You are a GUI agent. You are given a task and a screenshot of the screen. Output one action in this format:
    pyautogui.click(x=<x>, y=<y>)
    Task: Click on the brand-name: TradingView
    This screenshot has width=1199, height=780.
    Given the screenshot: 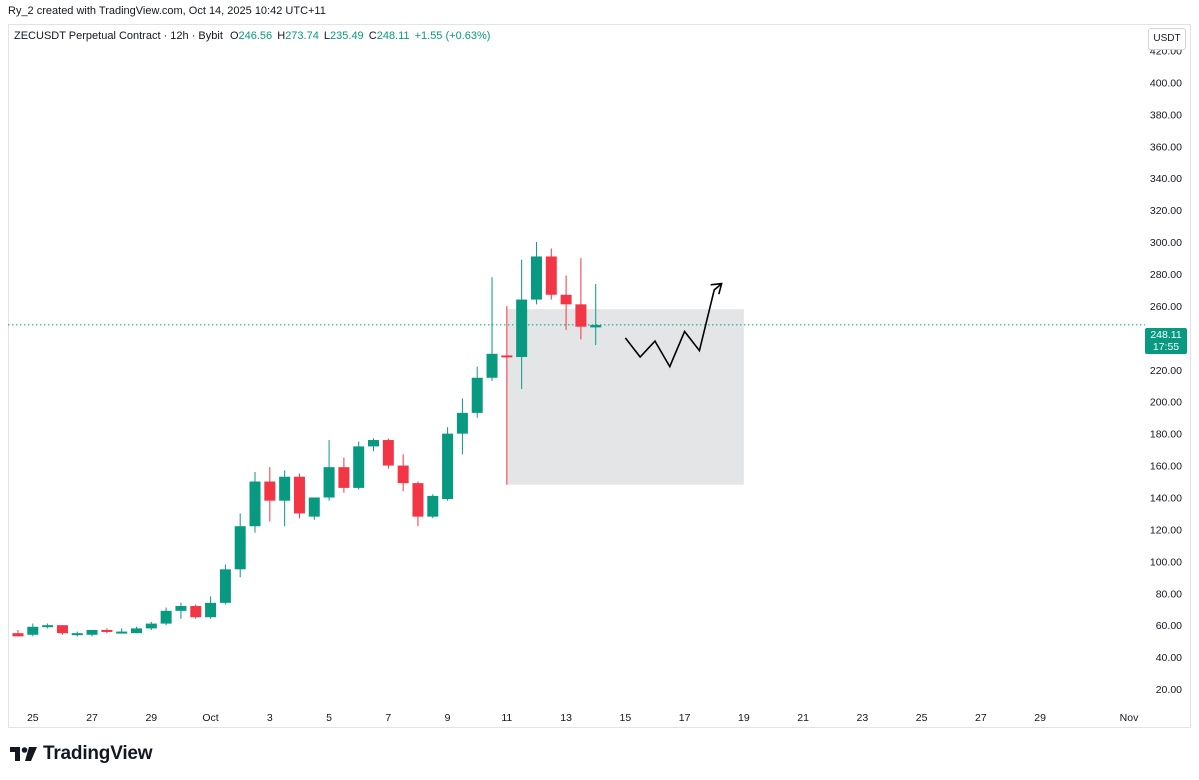 What is the action you would take?
    pyautogui.click(x=98, y=753)
    